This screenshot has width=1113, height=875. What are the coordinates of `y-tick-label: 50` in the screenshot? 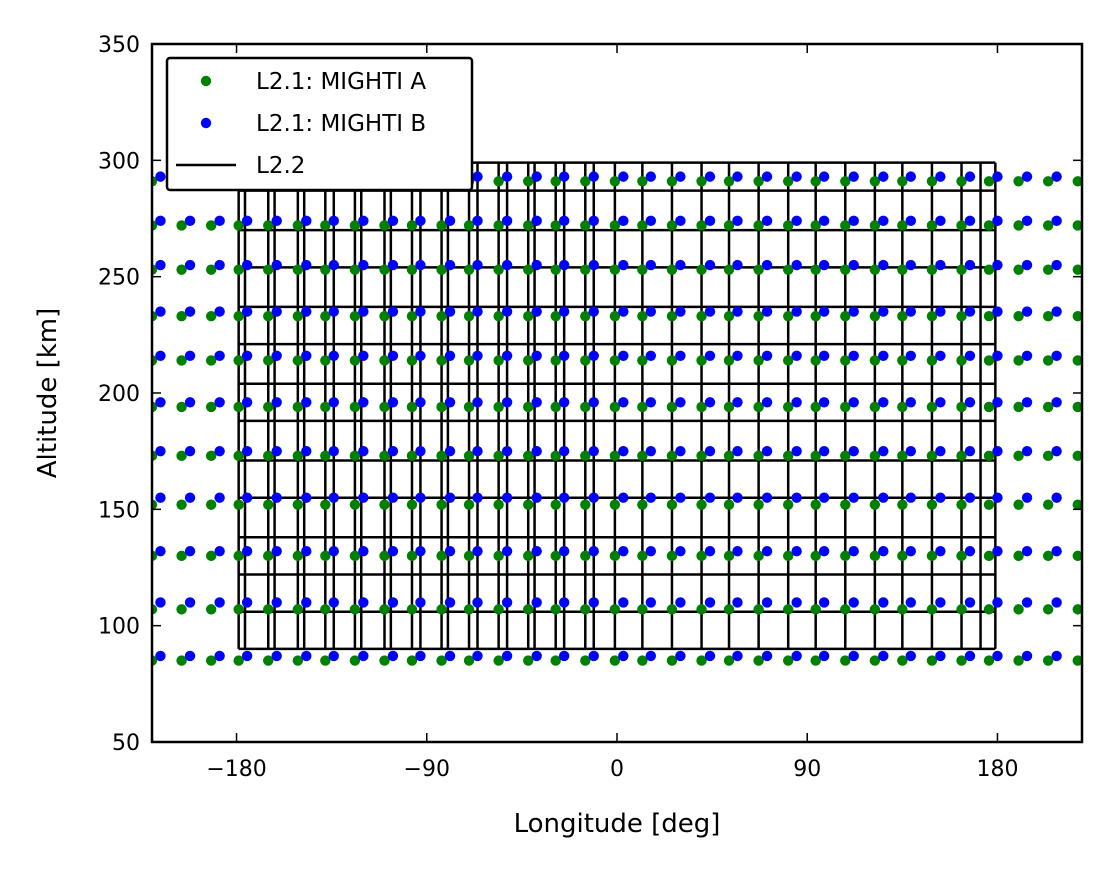 It's located at (126, 743).